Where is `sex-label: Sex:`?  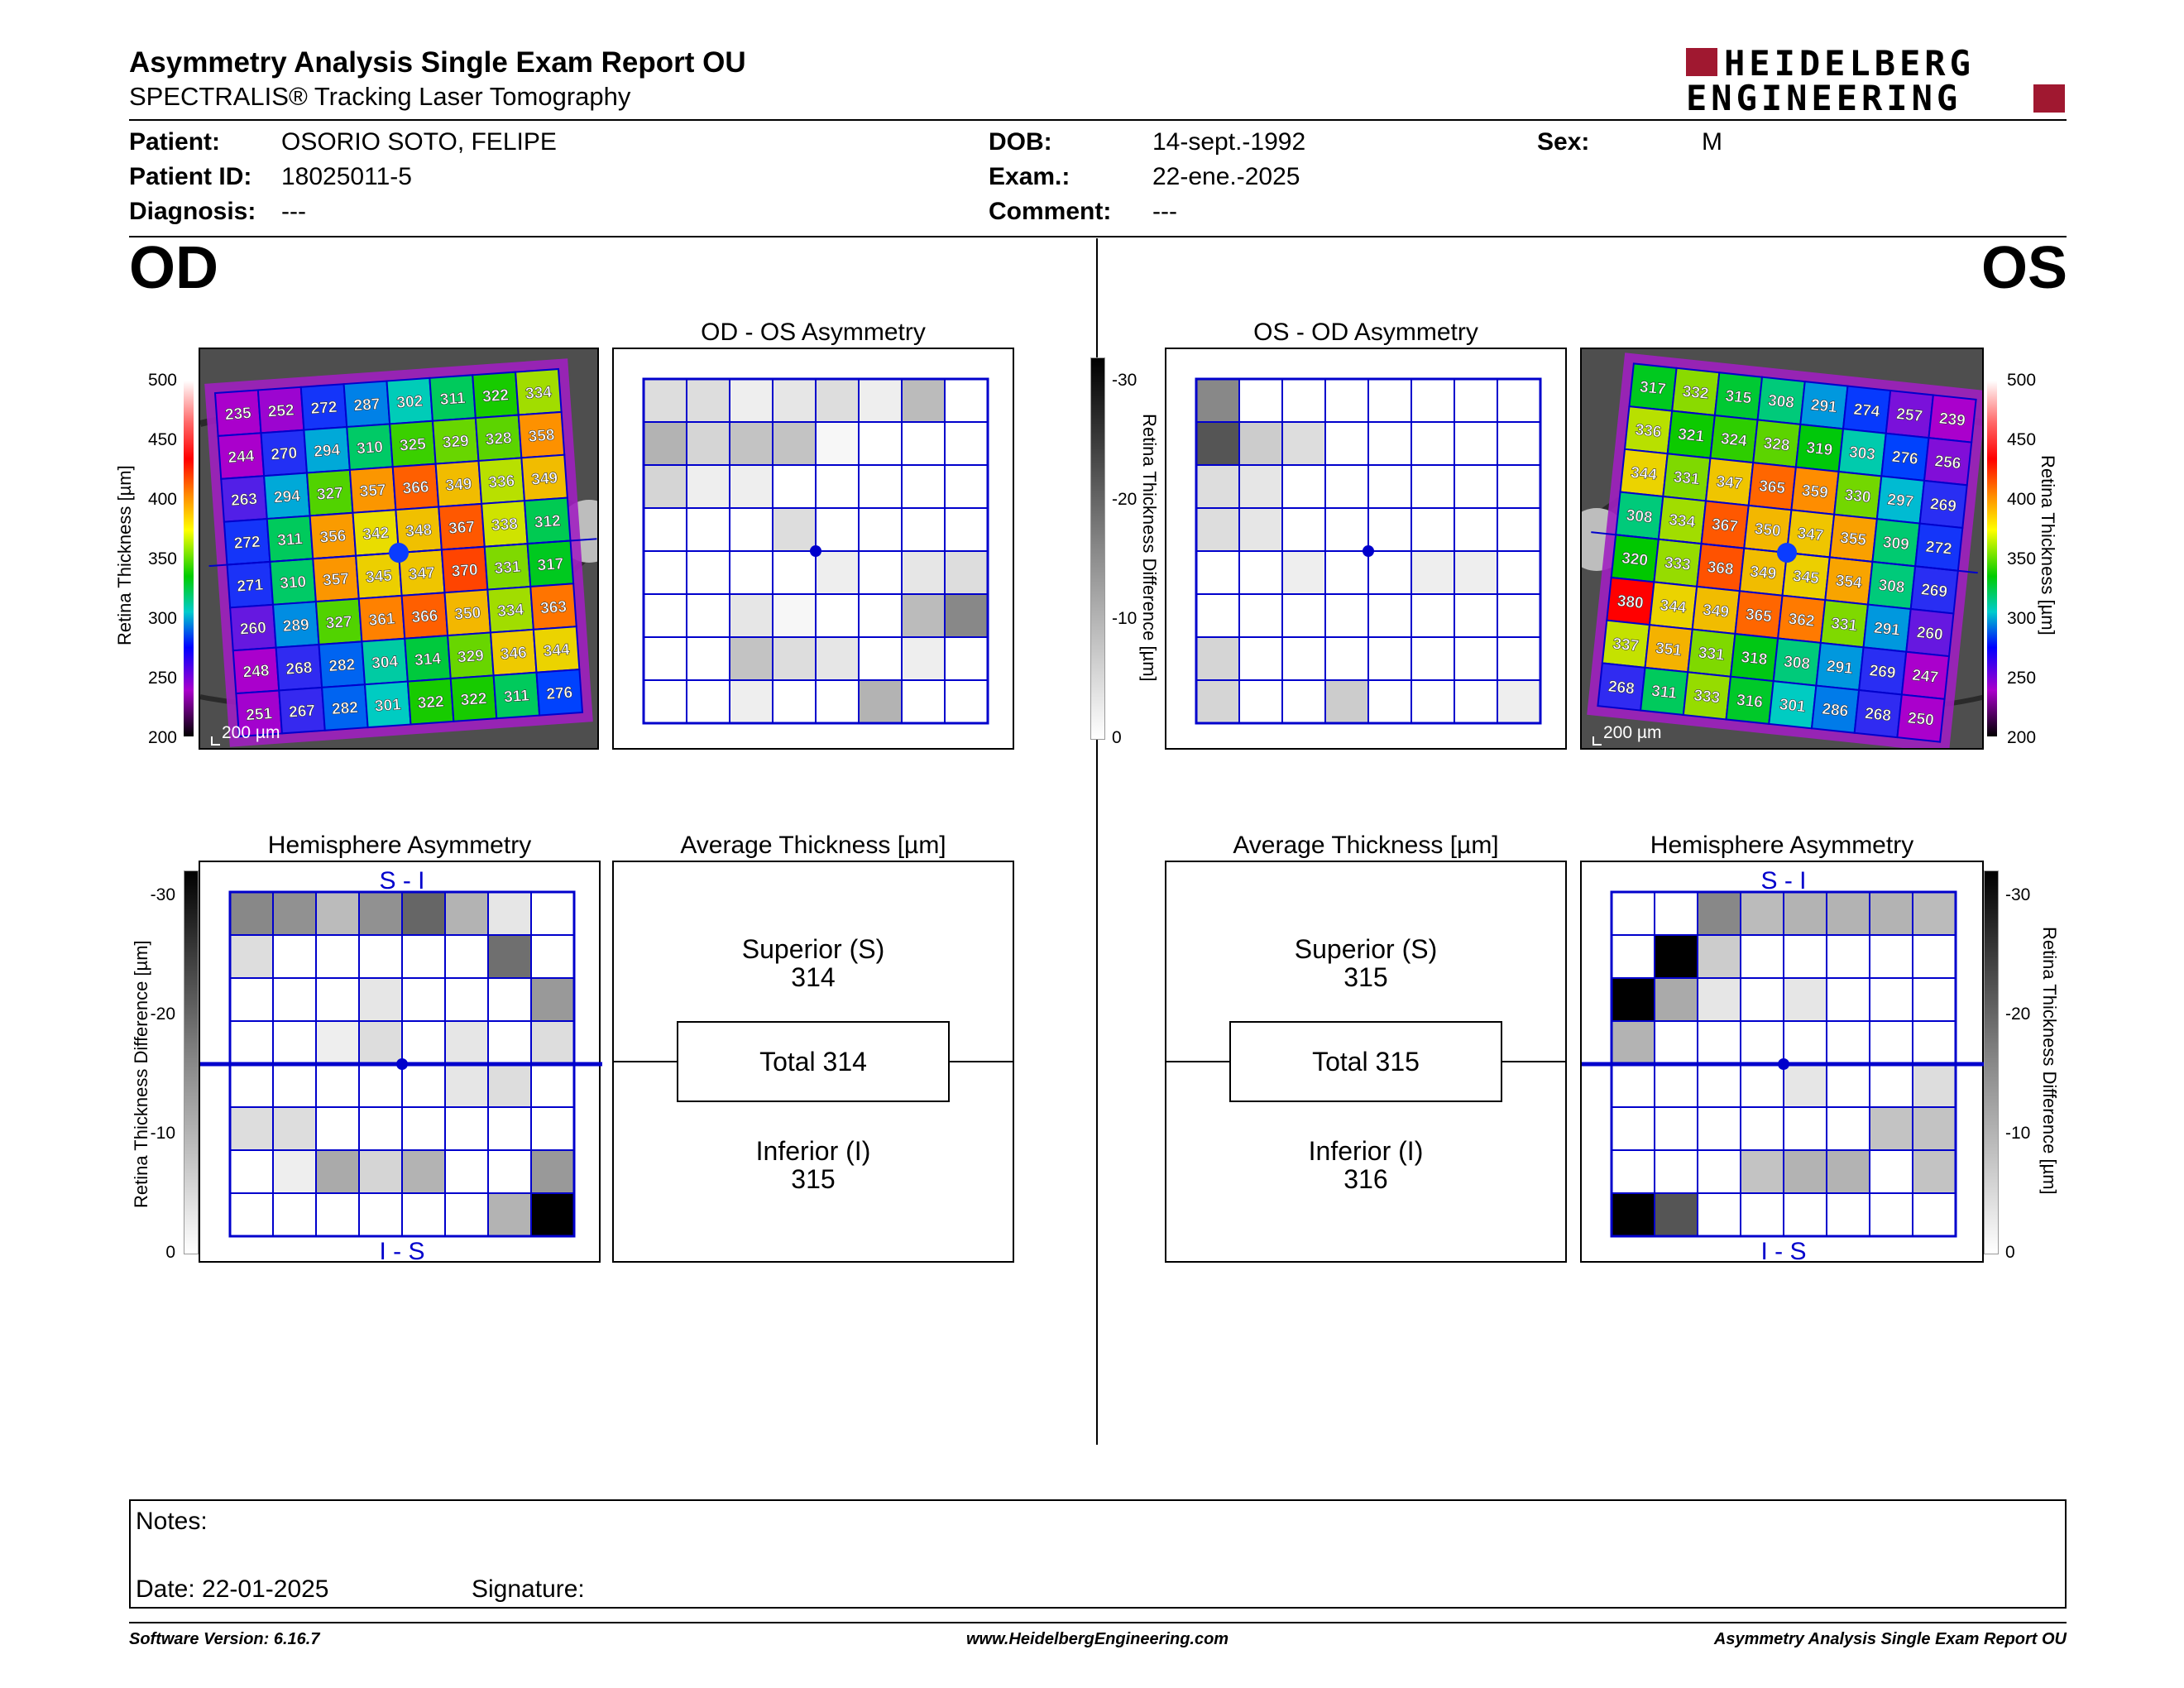
sex-label: Sex: is located at coordinates (1563, 142).